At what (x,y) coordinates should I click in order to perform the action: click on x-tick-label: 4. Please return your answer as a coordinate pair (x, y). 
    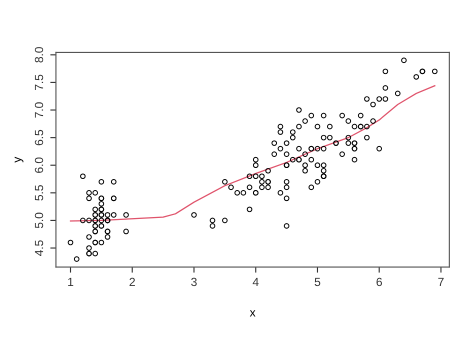
    Looking at the image, I should click on (255, 282).